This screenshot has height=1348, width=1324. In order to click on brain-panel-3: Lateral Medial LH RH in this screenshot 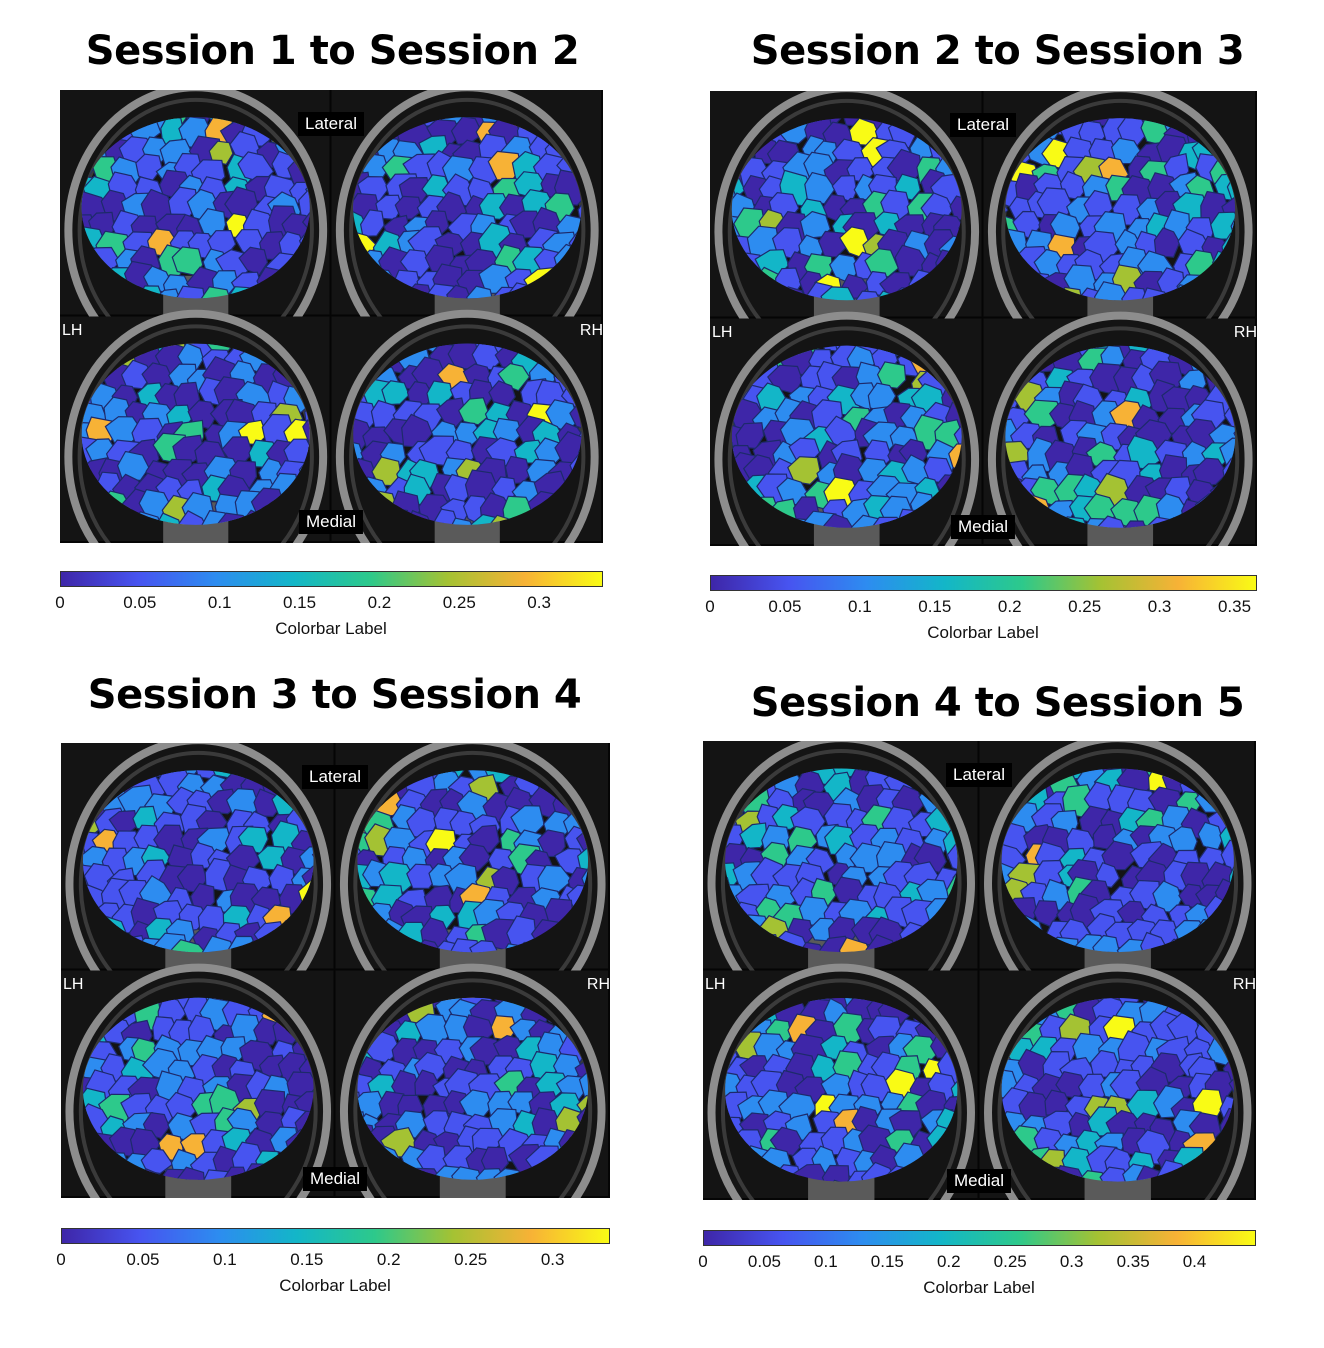, I will do `click(335, 970)`.